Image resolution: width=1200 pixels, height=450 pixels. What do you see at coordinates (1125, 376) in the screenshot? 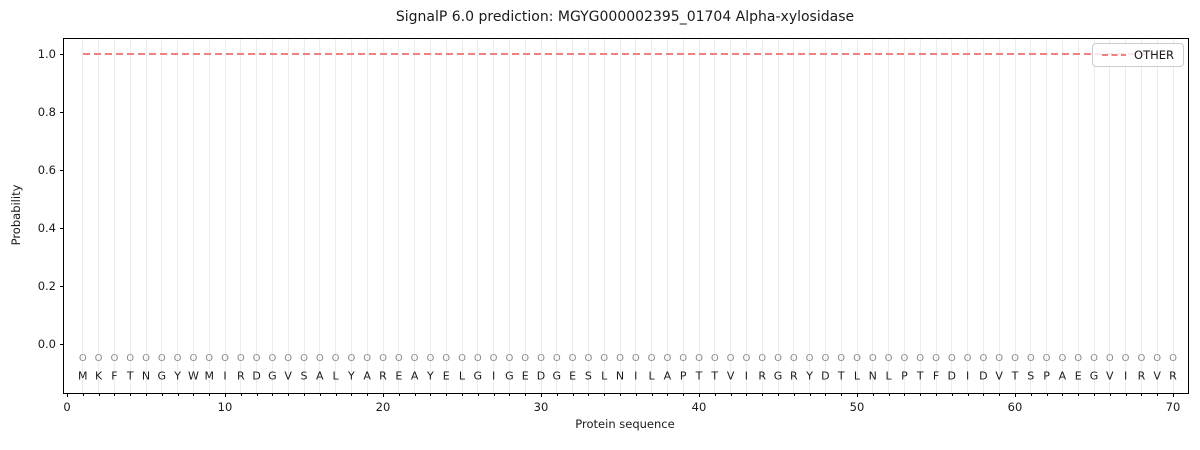
I see `sequence-letter: I` at bounding box center [1125, 376].